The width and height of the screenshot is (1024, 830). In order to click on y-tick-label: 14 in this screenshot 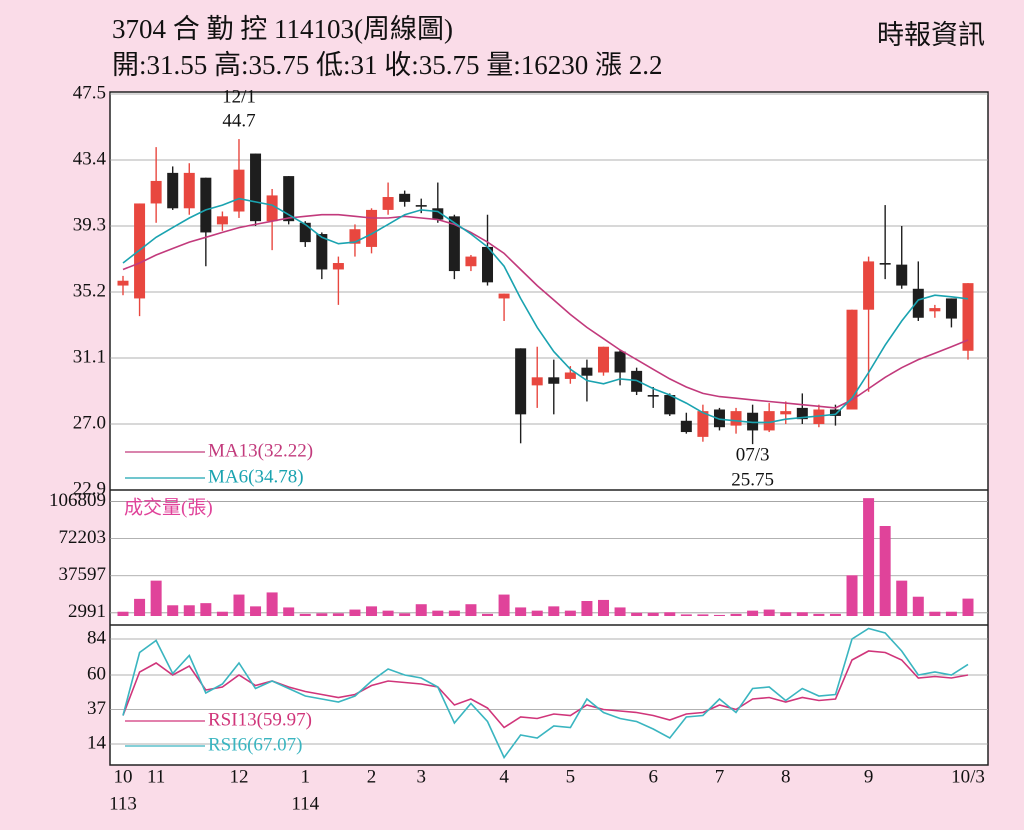, I will do `click(97, 742)`.